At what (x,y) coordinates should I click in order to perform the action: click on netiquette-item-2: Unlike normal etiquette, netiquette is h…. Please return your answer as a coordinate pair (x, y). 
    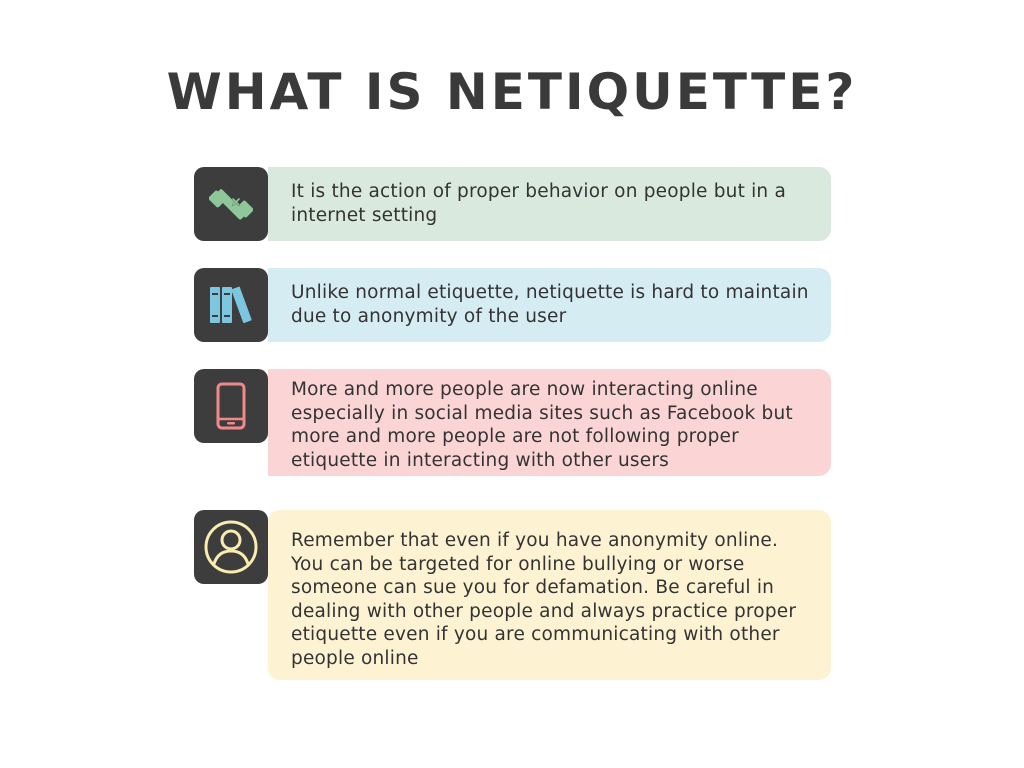
    Looking at the image, I should click on (512, 305).